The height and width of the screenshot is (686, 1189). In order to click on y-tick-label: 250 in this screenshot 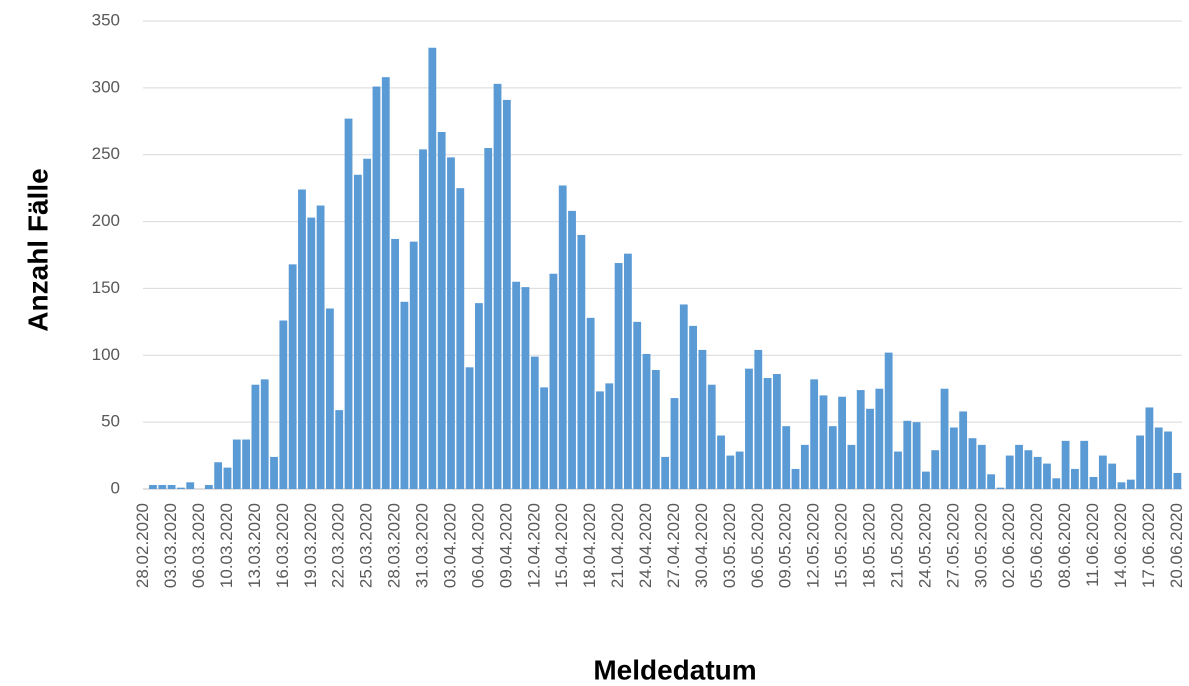, I will do `click(106, 153)`.